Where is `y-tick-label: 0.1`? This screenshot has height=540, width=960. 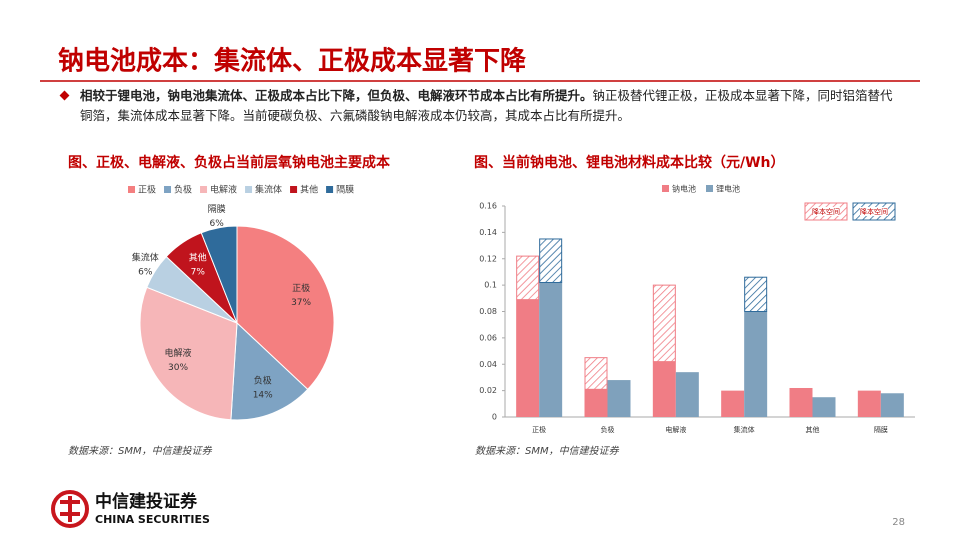
y-tick-label: 0.1 is located at coordinates (490, 285).